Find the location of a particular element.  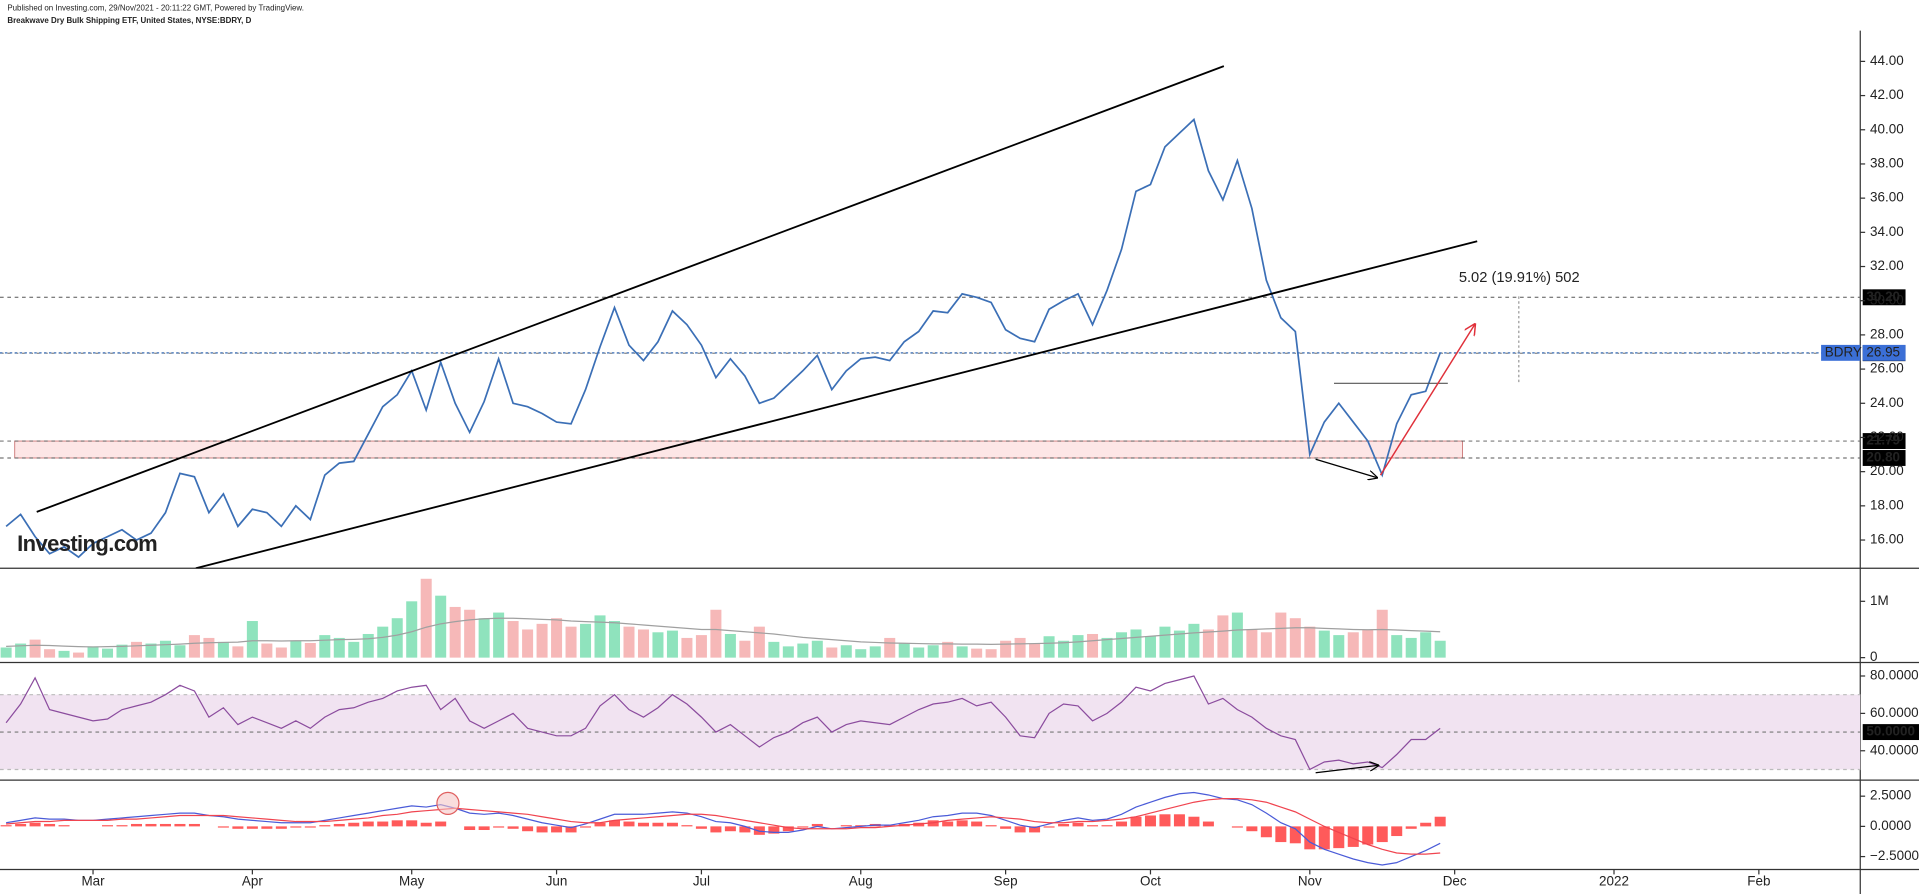

y-tick-label: 18.00 is located at coordinates (1887, 504).